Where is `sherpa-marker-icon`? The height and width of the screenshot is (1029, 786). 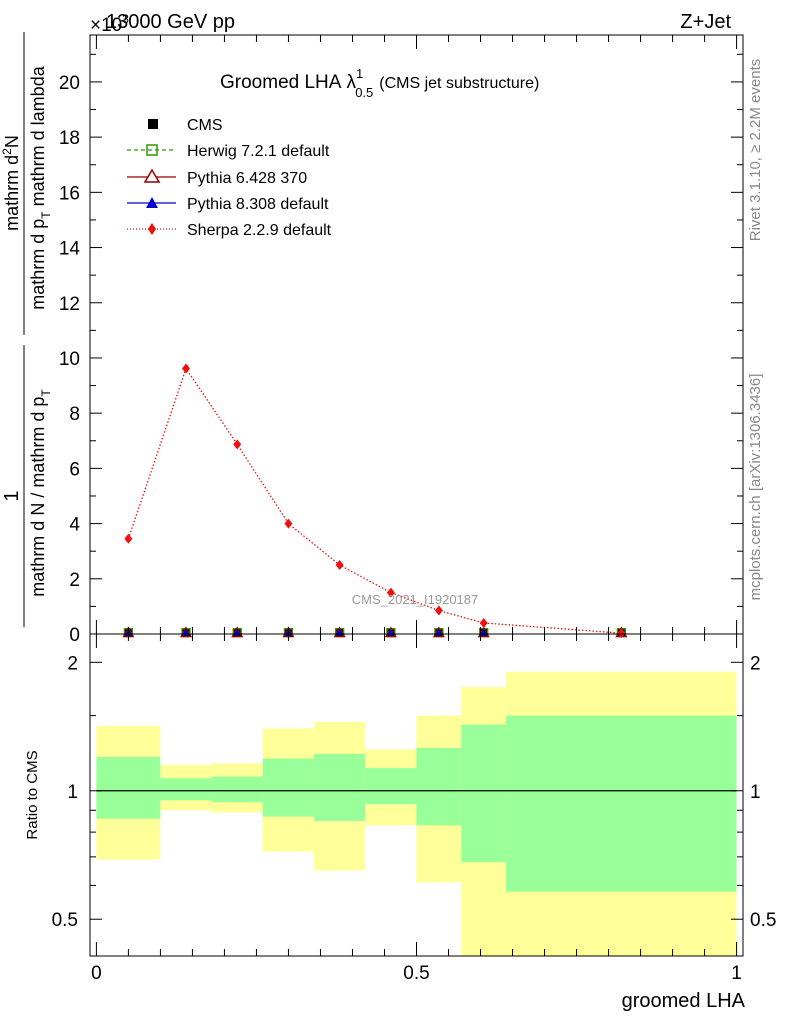
sherpa-marker-icon is located at coordinates (152, 229).